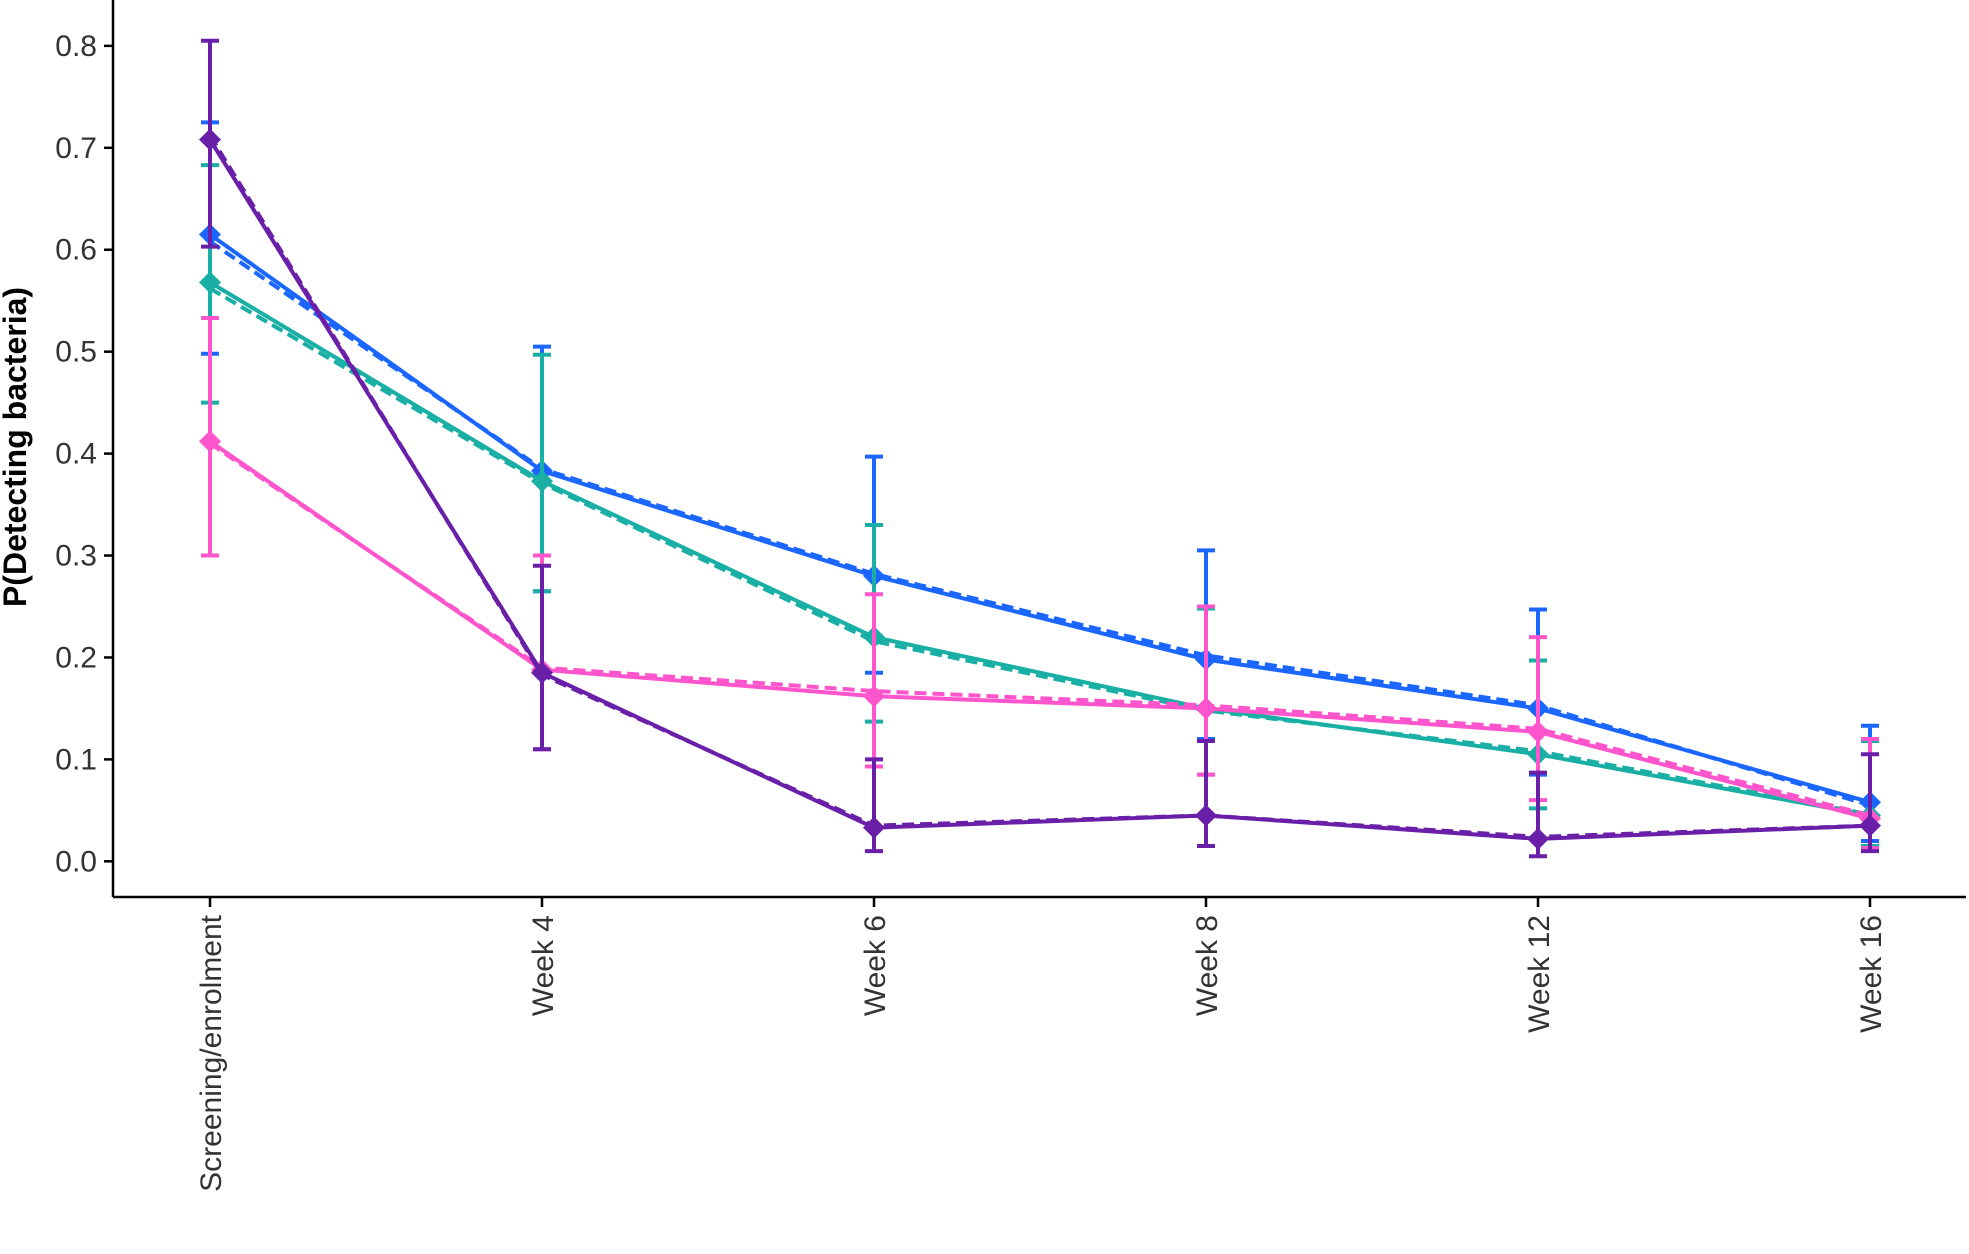  What do you see at coordinates (76, 148) in the screenshot?
I see `y-tick-label: 0.7` at bounding box center [76, 148].